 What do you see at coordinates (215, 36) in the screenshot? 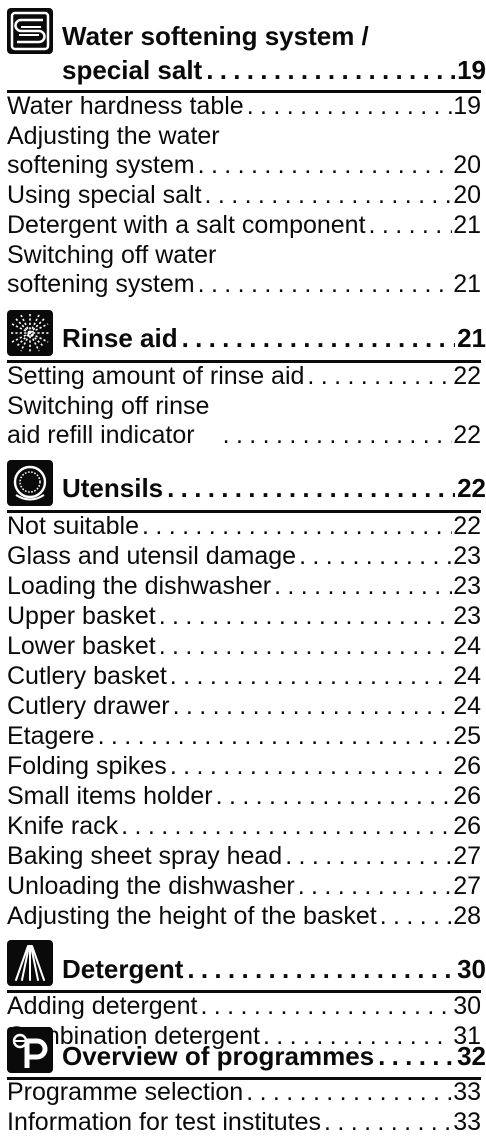
I see `section-title-line1: Water softening system /` at bounding box center [215, 36].